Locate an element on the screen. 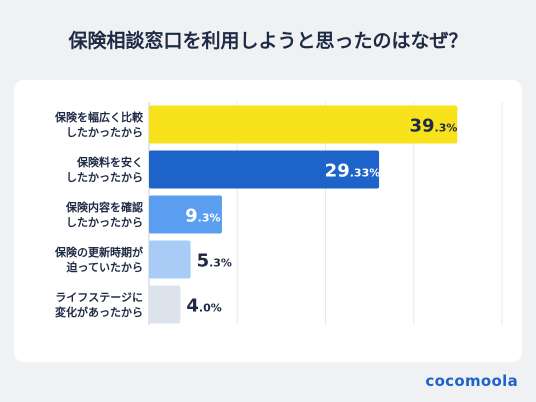 This screenshot has height=402, width=536. value-label: 4.0% is located at coordinates (203, 306).